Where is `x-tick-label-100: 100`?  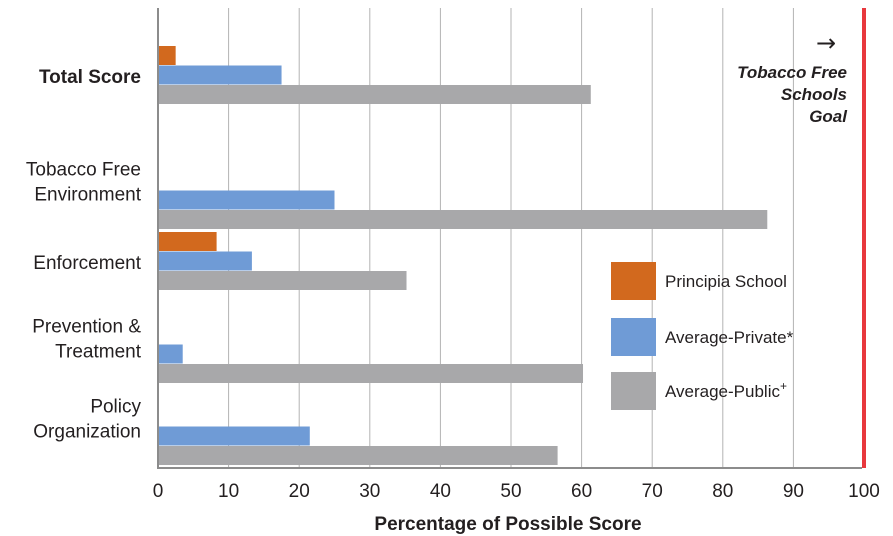 x-tick-label-100: 100 is located at coordinates (864, 491).